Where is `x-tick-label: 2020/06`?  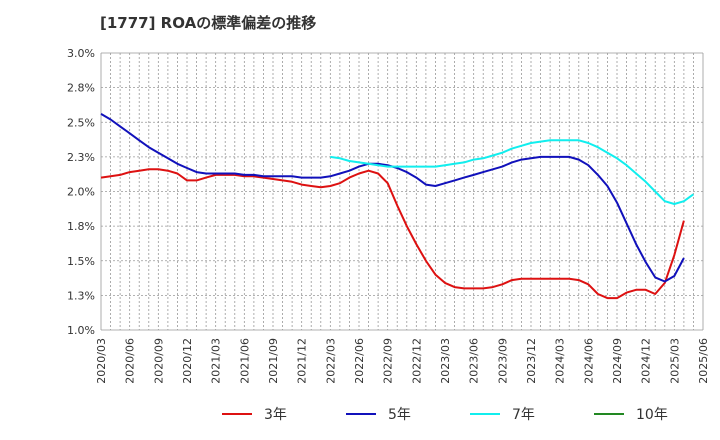
x-tick-label: 2020/06 is located at coordinates (130, 361).